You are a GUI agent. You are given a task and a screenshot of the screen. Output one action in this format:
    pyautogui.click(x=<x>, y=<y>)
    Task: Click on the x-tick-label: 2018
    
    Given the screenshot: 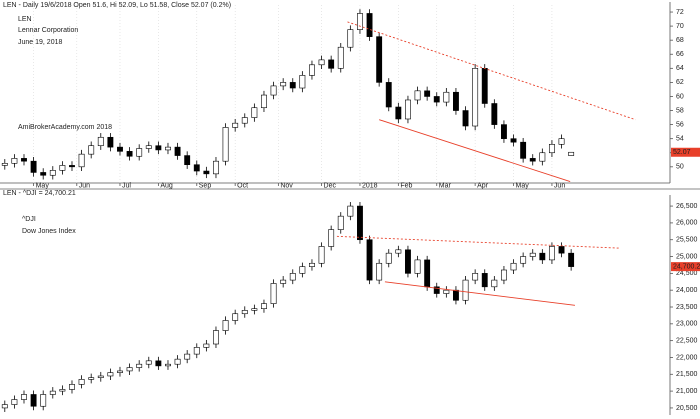 What is the action you would take?
    pyautogui.click(x=370, y=185)
    